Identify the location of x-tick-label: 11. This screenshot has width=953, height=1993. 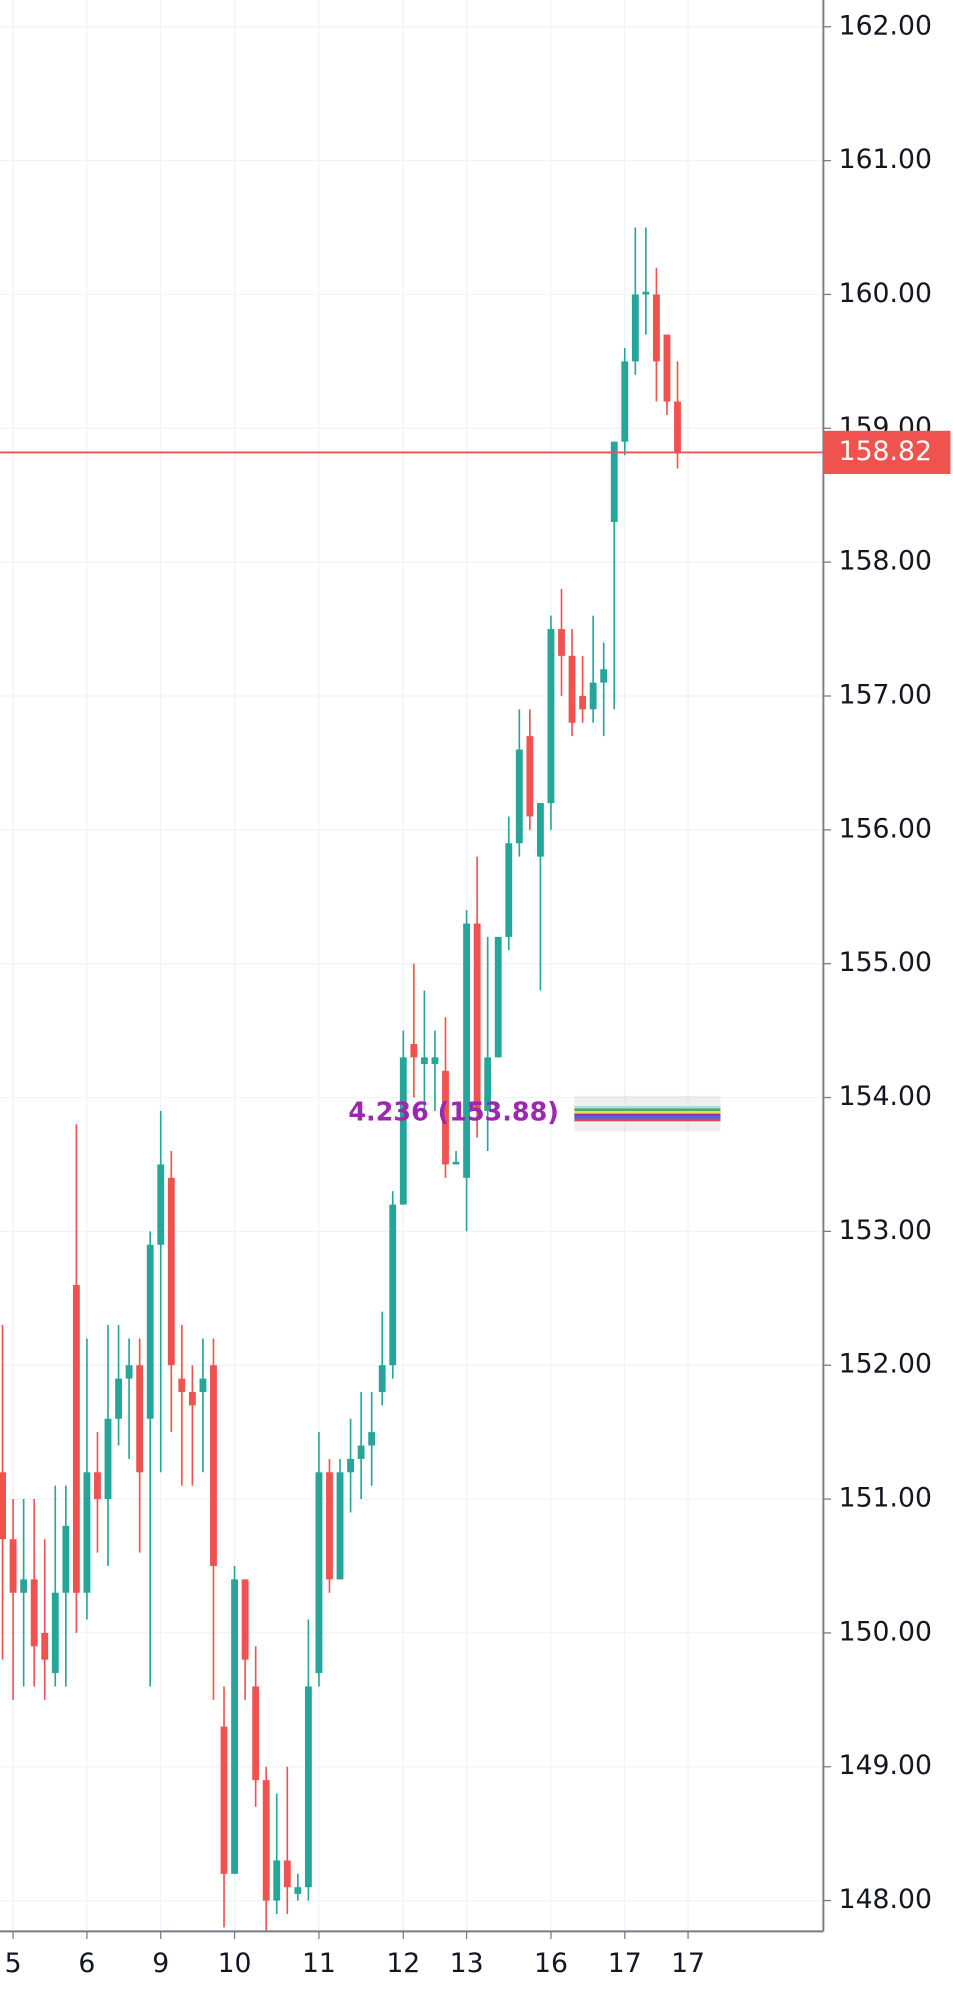
(319, 1963).